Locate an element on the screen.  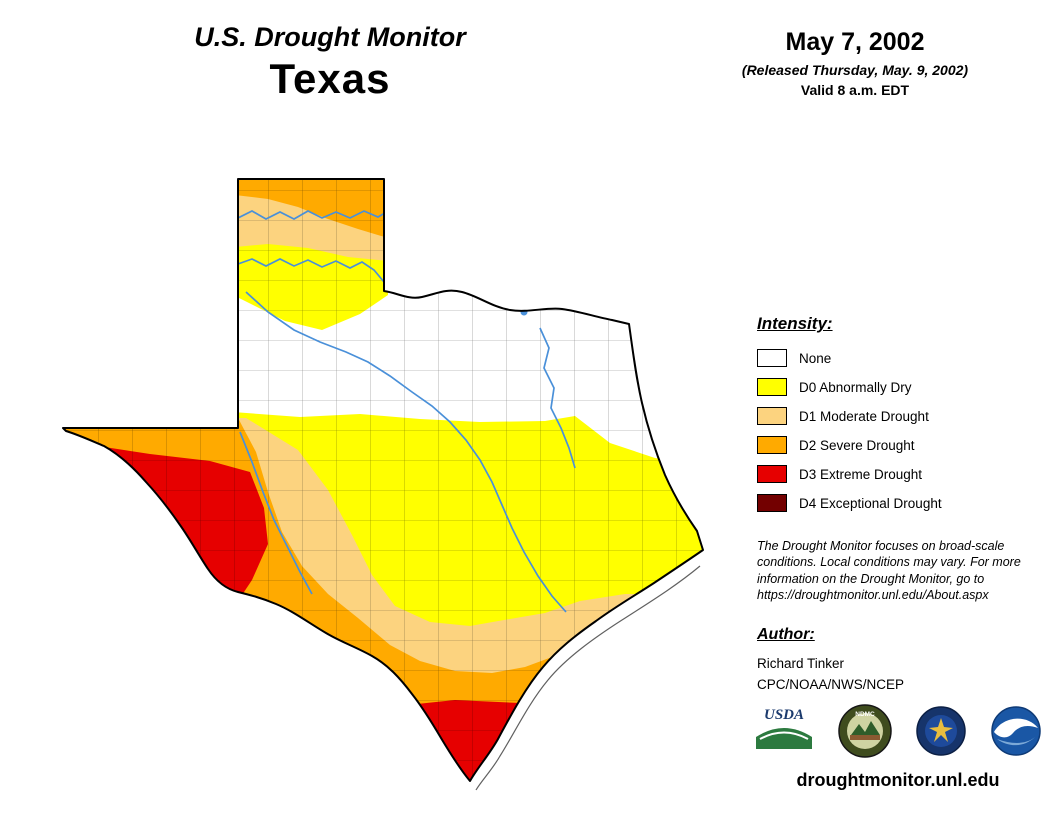
legend-row: D3 Extreme Drought is located at coordinates (902, 474).